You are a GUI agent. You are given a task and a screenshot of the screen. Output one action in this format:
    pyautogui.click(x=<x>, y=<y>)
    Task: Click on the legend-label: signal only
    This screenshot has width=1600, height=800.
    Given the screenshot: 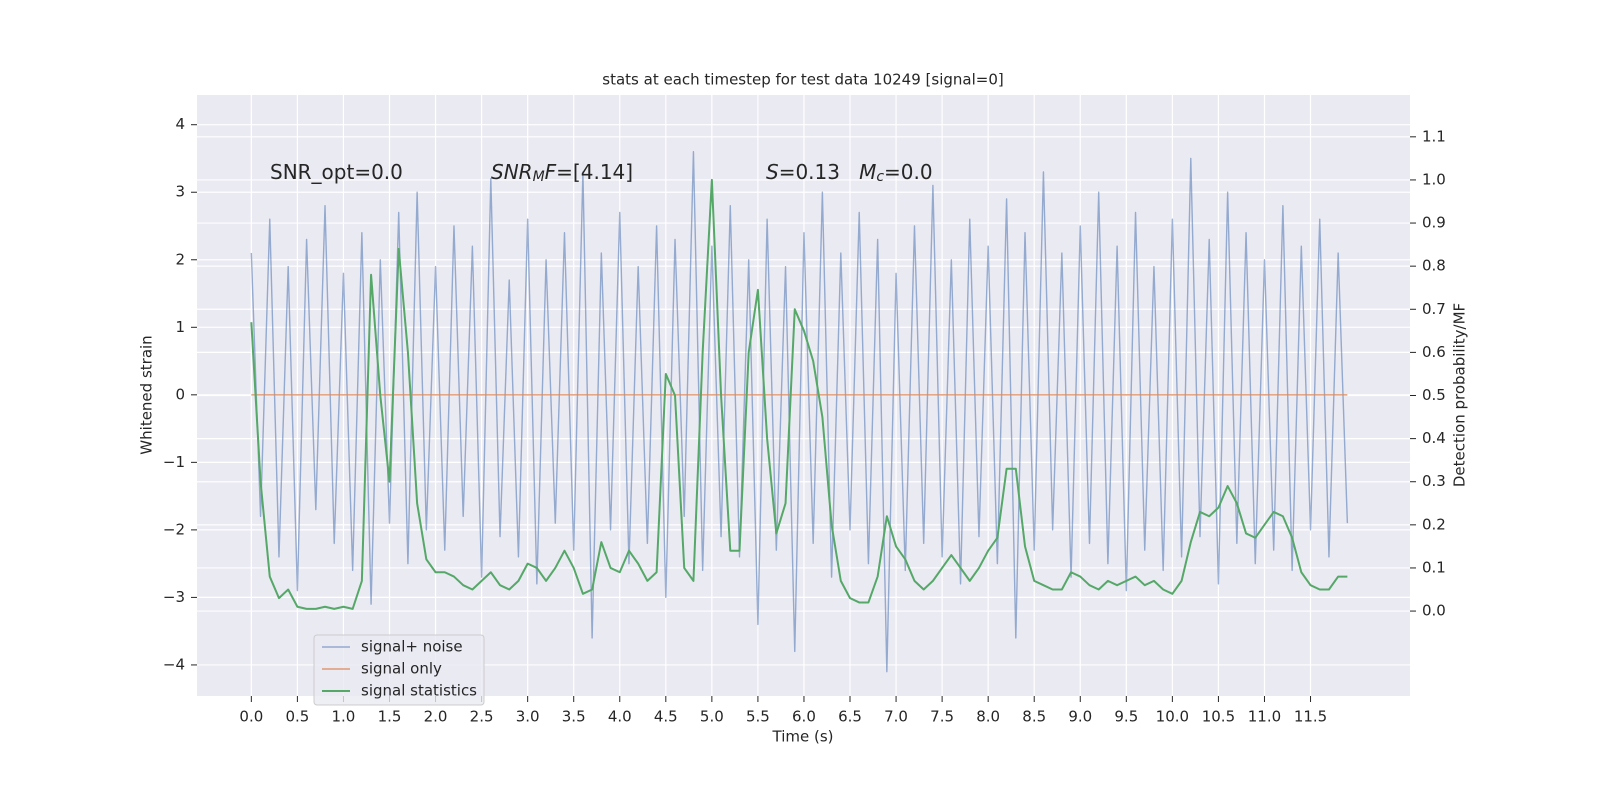 What is the action you would take?
    pyautogui.click(x=401, y=669)
    